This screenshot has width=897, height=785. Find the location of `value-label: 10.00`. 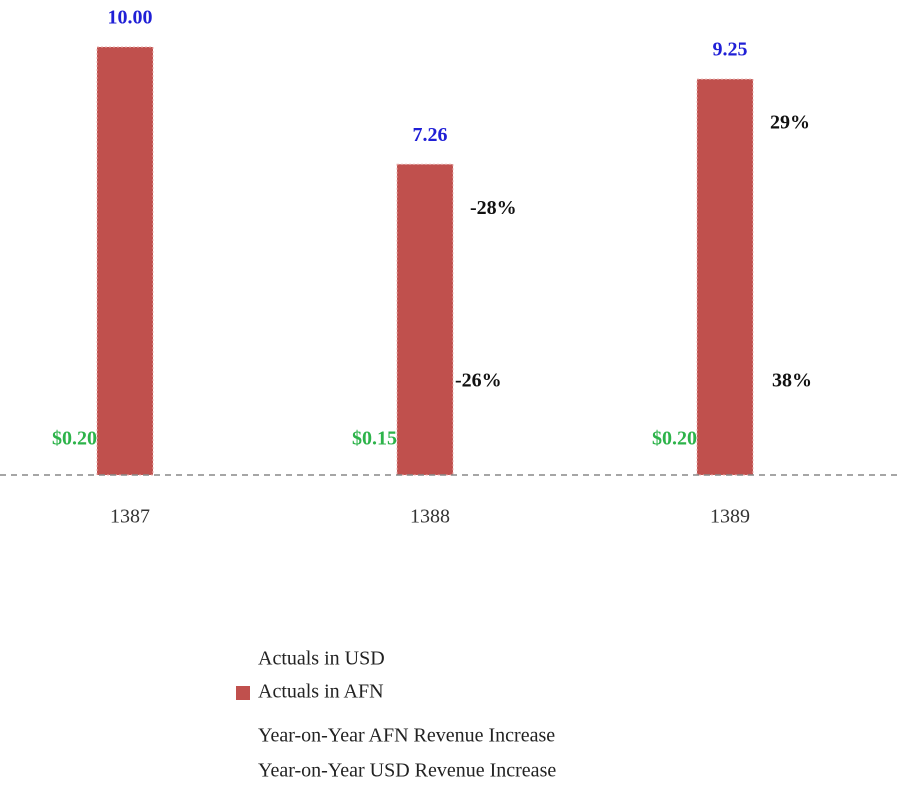

value-label: 10.00 is located at coordinates (130, 18).